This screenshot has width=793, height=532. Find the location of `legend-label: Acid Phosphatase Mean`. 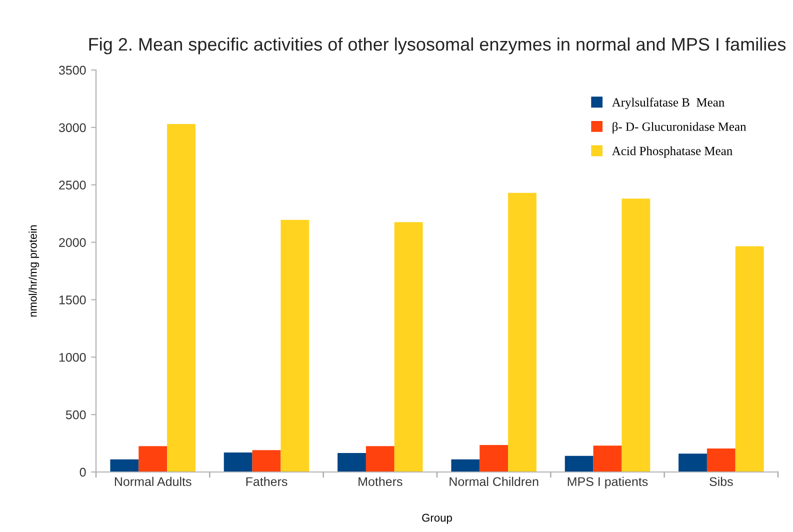

legend-label: Acid Phosphatase Mean is located at coordinates (672, 152).